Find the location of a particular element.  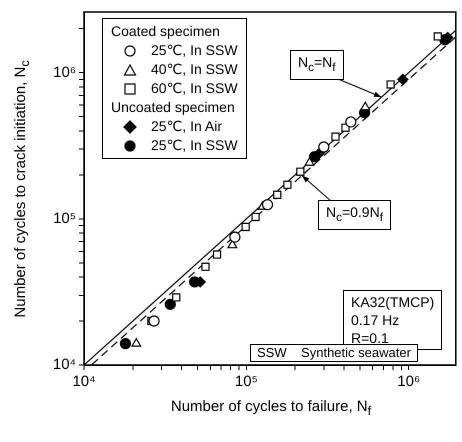

legend-label: 25℃, In Air is located at coordinates (186, 126).